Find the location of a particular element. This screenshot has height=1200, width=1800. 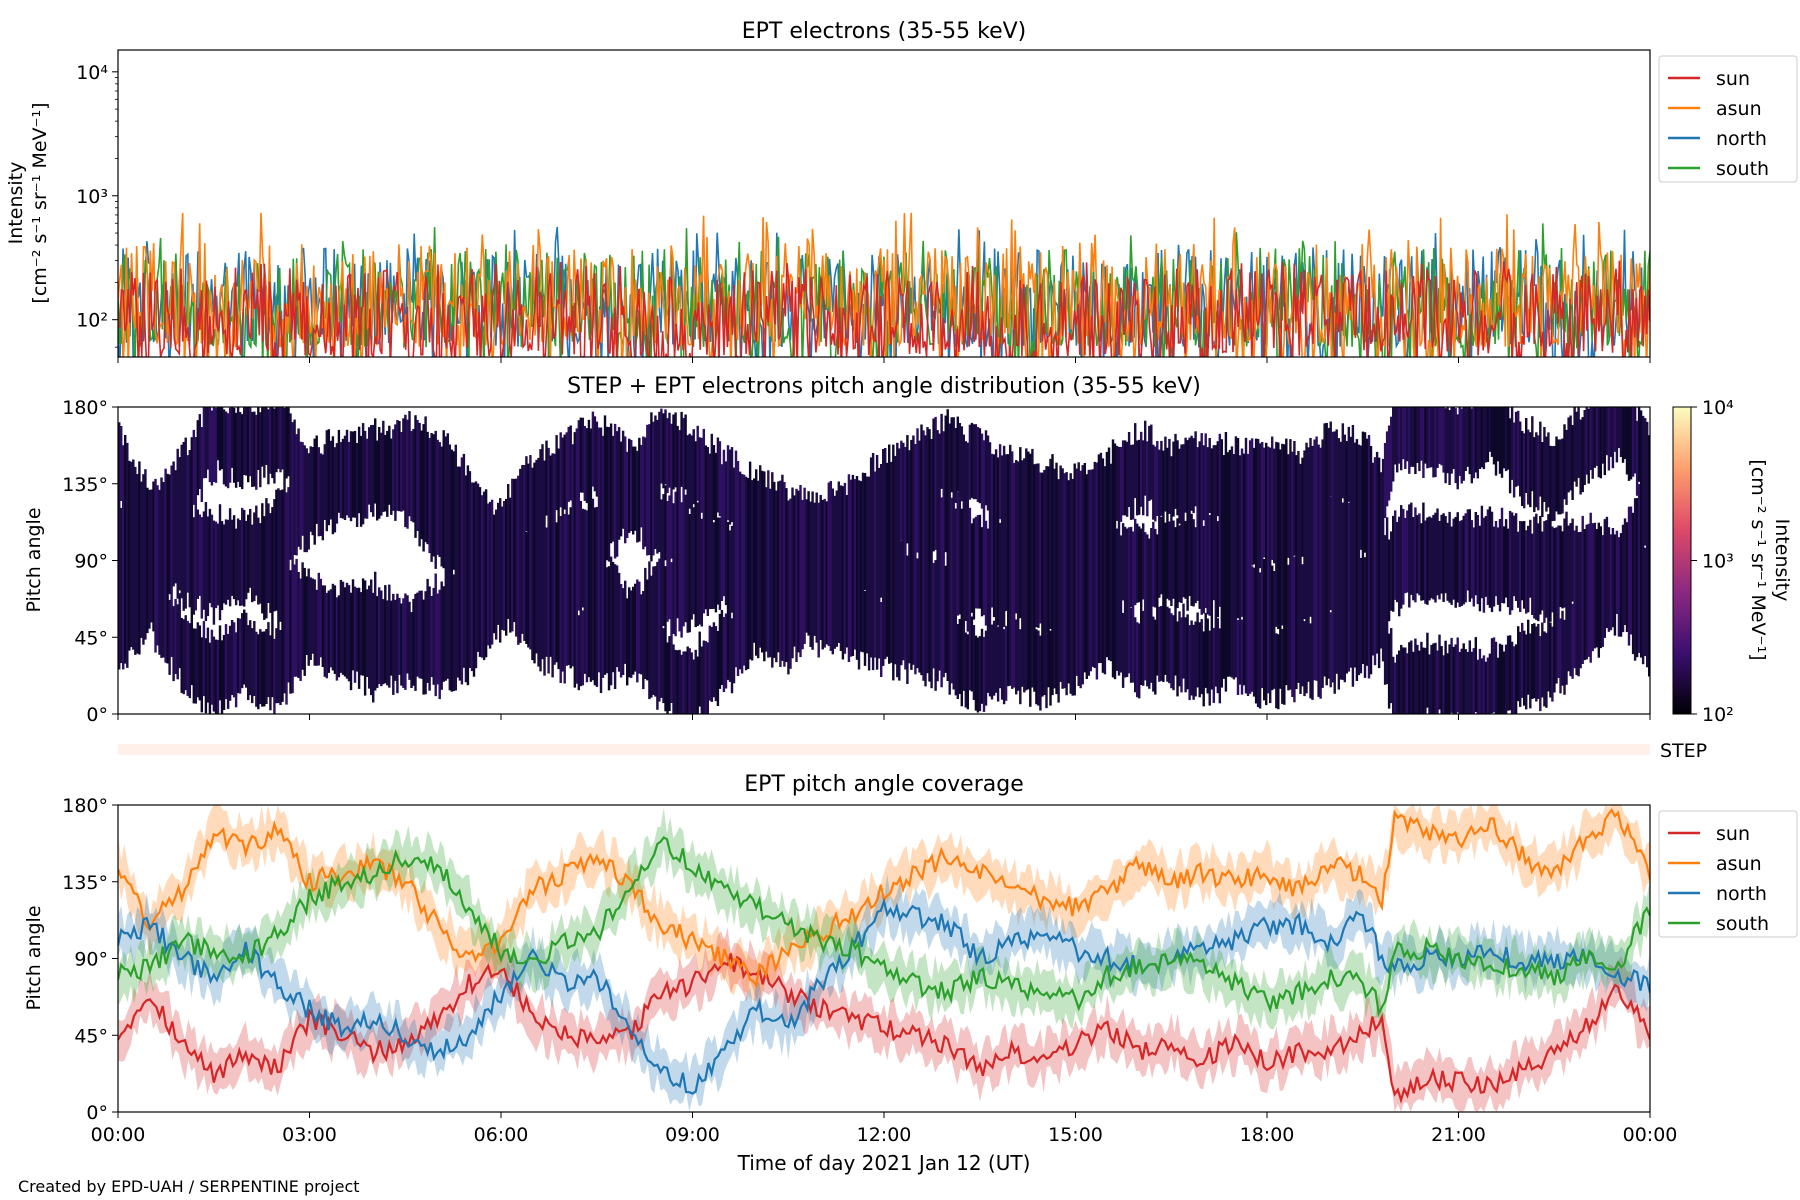

x-tick-label: 12:00 is located at coordinates (884, 1135).